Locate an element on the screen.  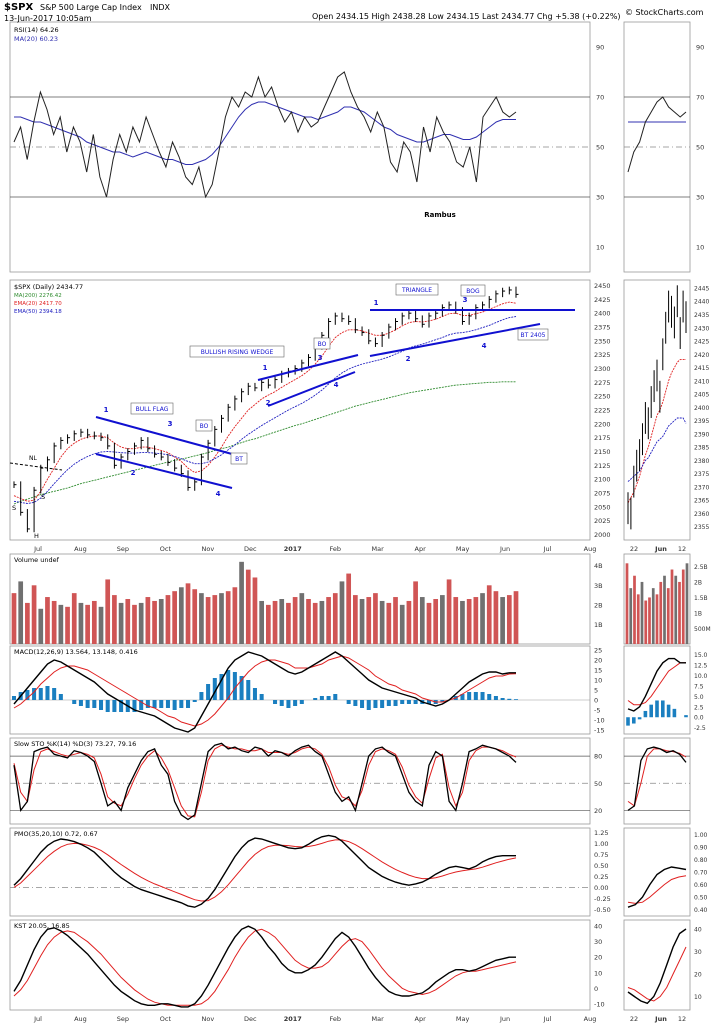
pmo-signal-line is located at coordinates (265, 870).